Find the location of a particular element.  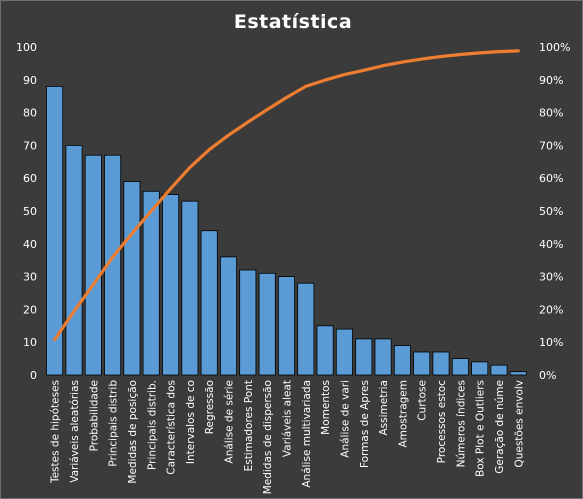

x-tick-label: Análise de vari is located at coordinates (346, 419).